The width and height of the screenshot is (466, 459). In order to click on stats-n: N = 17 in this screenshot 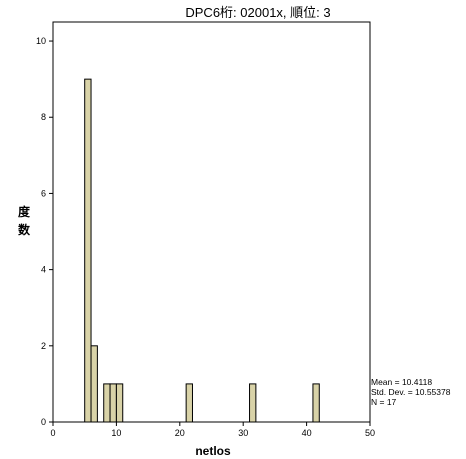, I will do `click(384, 402)`.